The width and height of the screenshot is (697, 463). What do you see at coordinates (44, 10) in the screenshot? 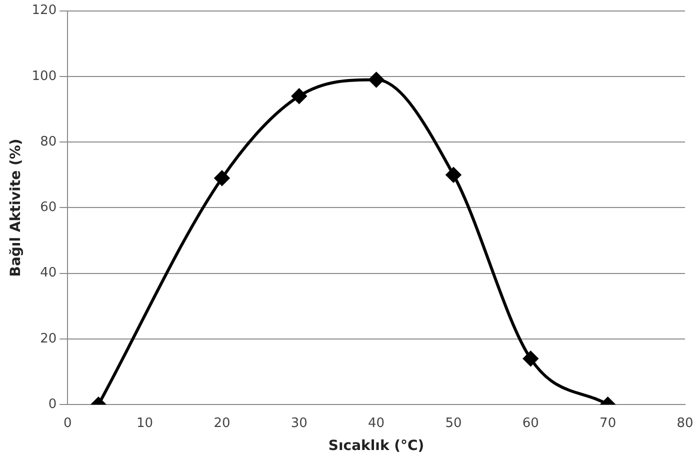
I see `y-tick-label: 120` at bounding box center [44, 10].